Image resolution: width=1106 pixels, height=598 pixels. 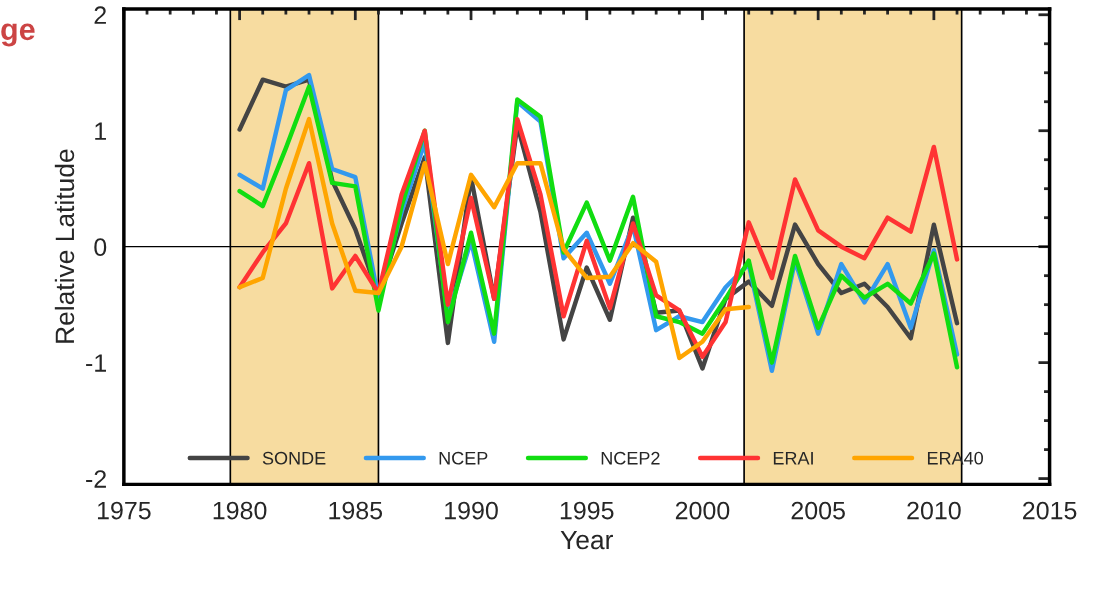 I want to click on x-axis-title: Year, so click(x=586, y=540).